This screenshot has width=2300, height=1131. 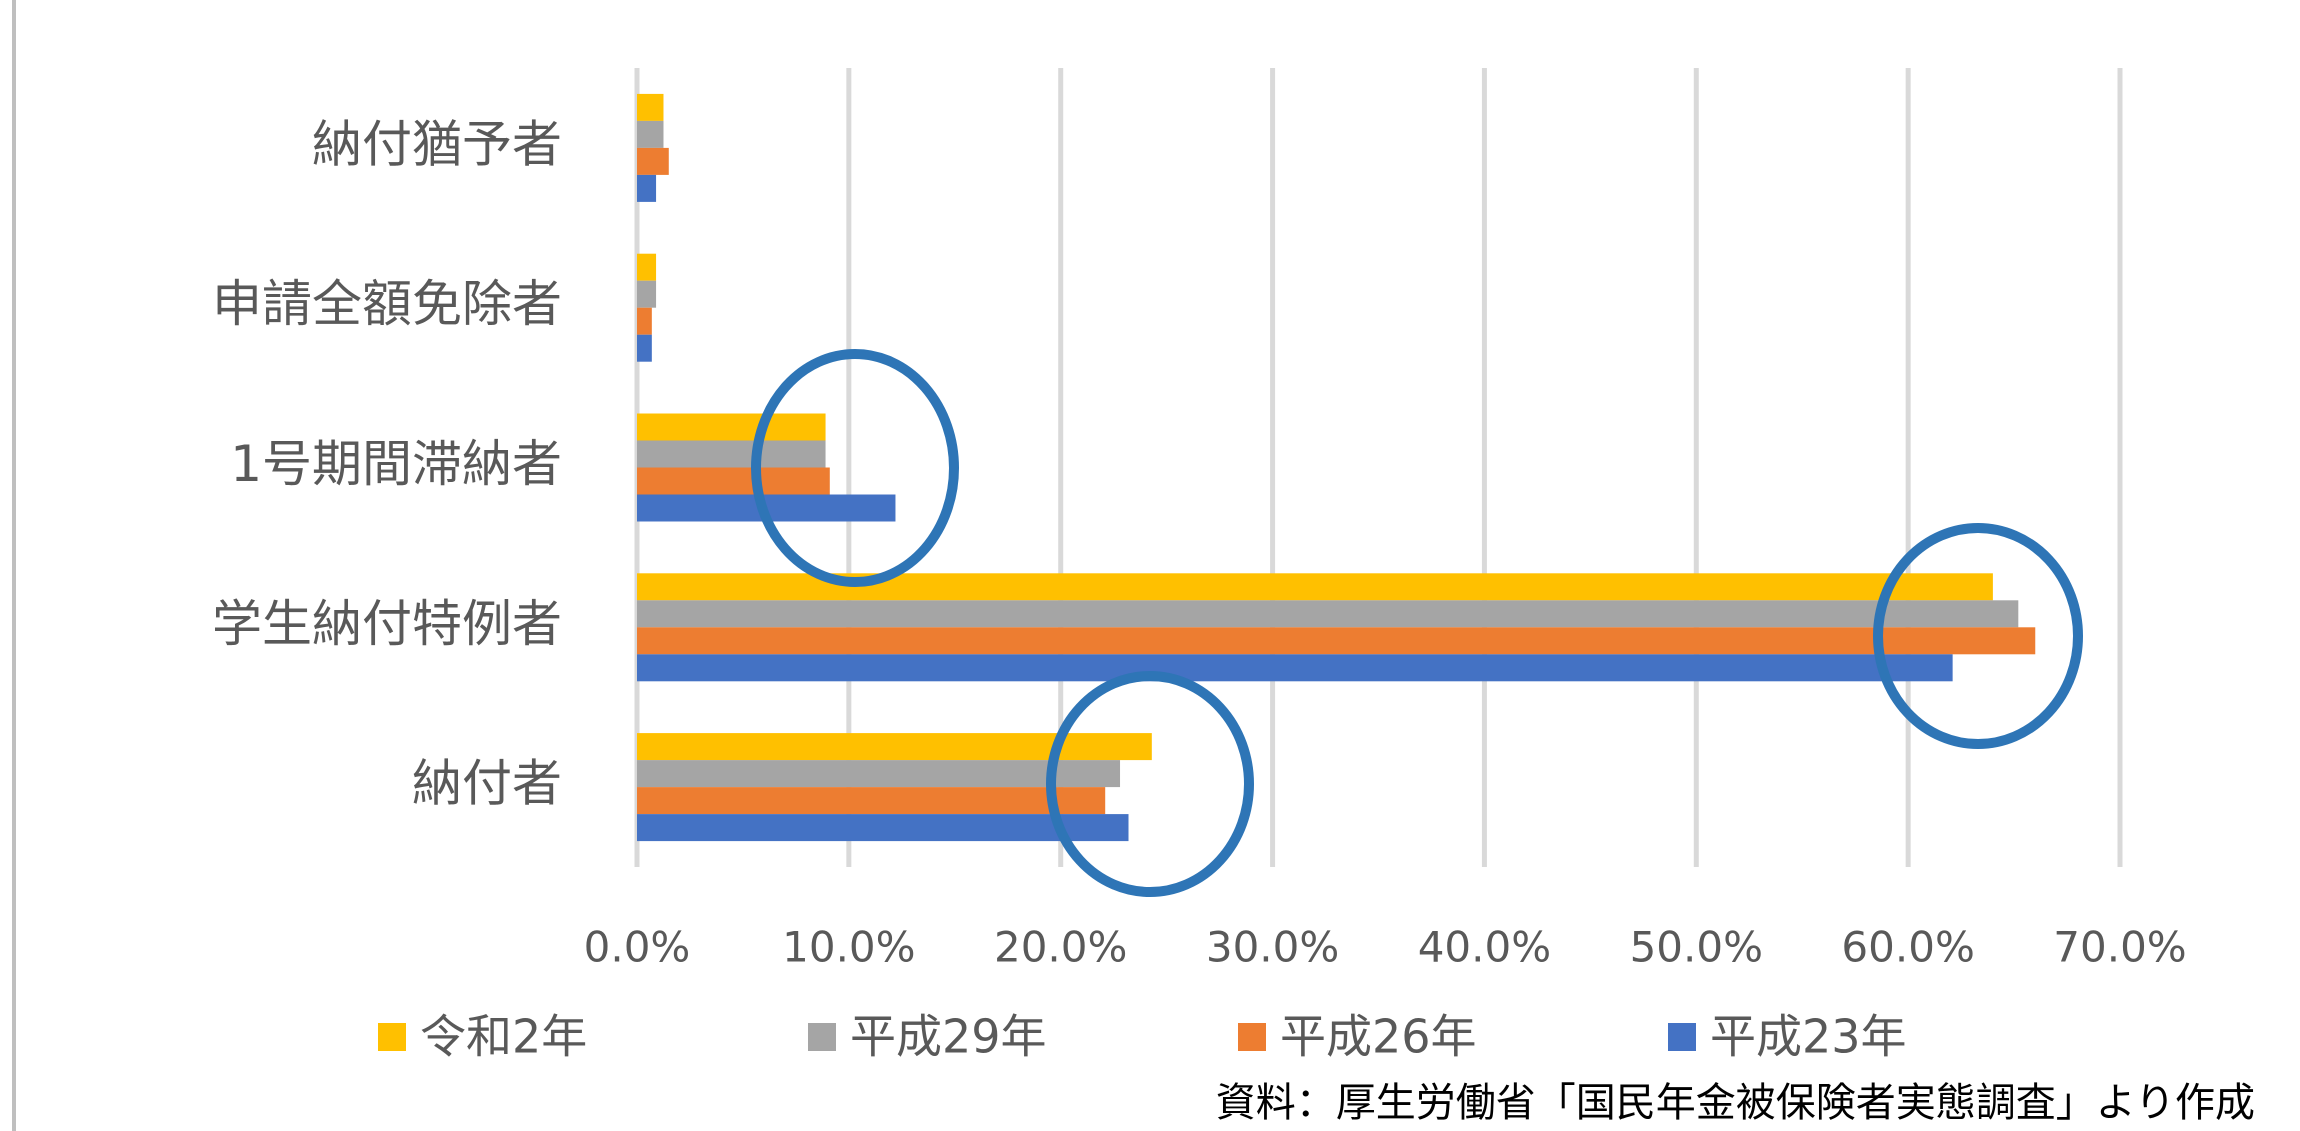 What do you see at coordinates (1272, 947) in the screenshot?
I see `x-tick-label: 30.0%` at bounding box center [1272, 947].